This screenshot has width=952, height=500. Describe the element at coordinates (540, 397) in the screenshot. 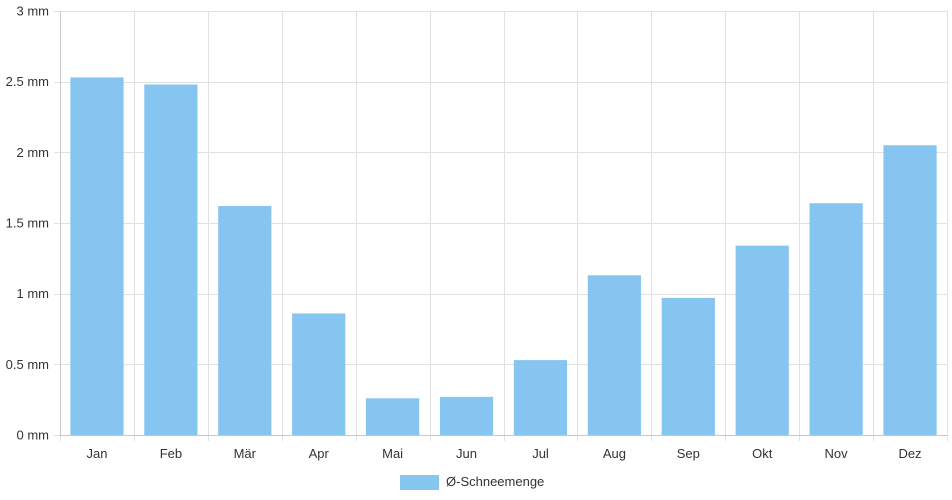

I see `bar-jul` at that location.